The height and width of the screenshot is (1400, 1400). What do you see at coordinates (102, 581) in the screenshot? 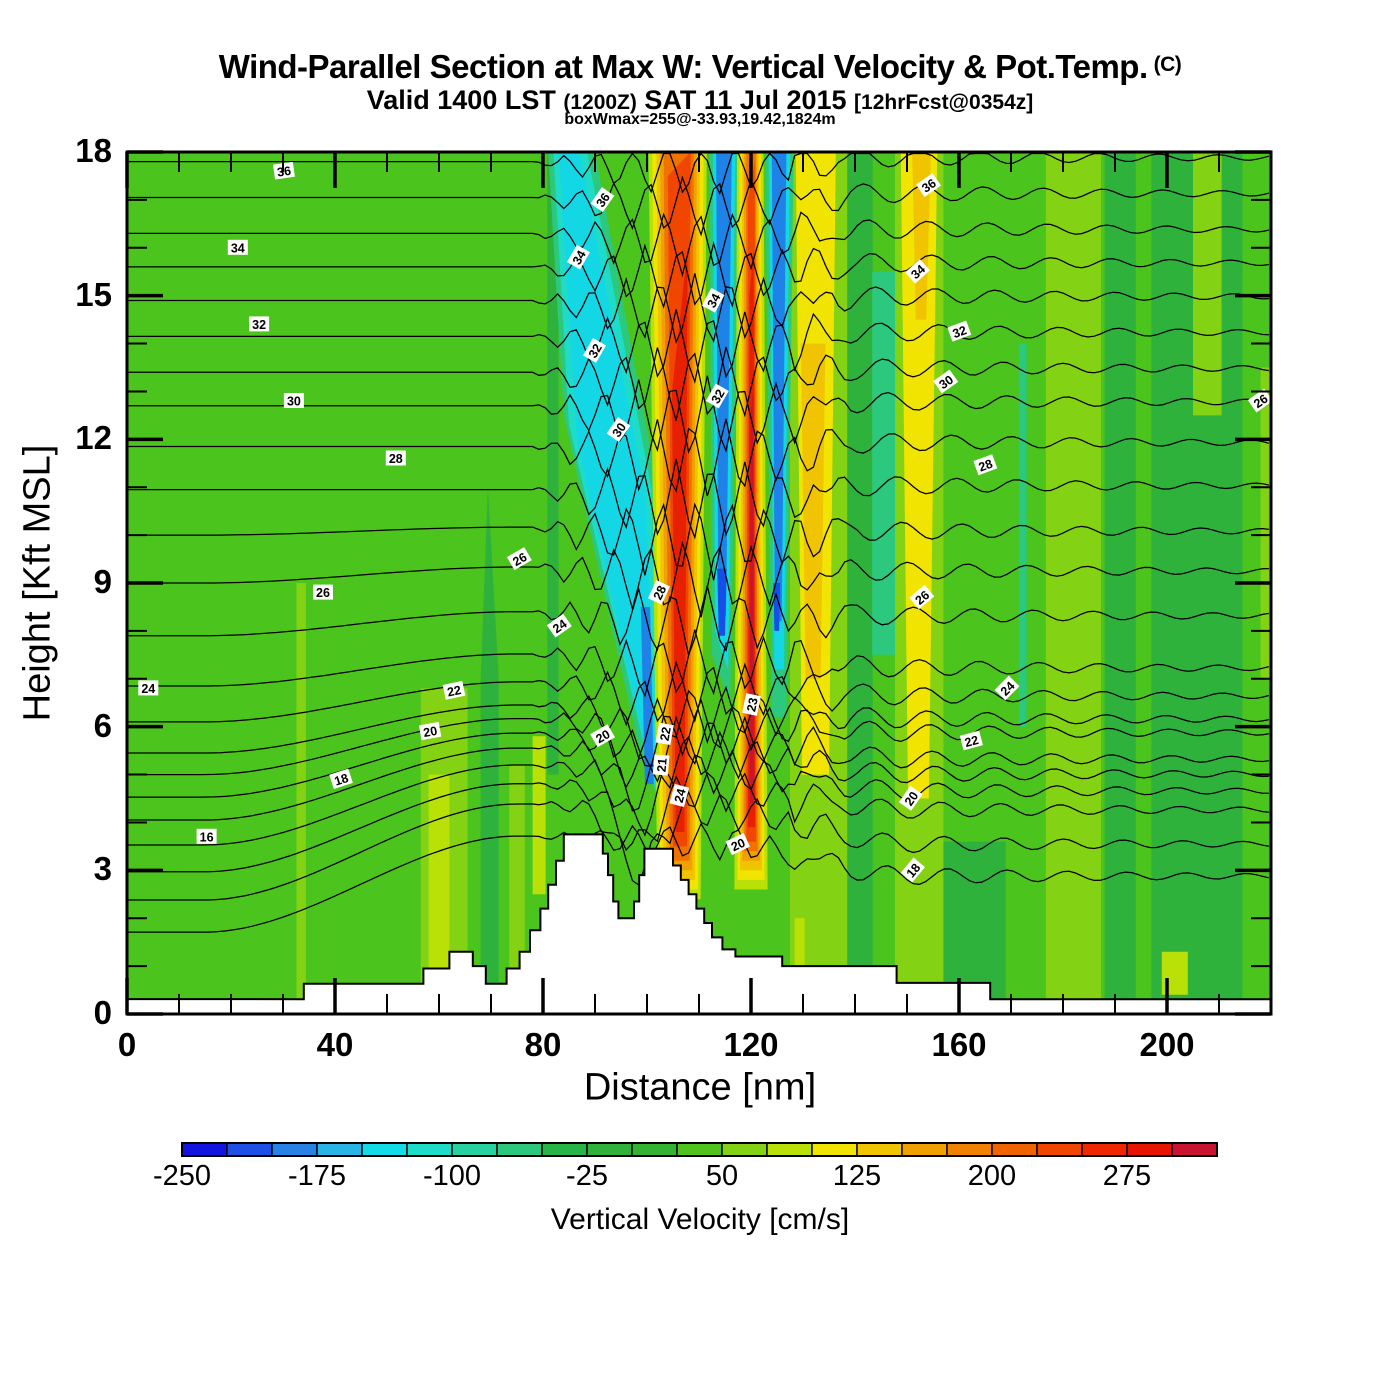
I see `y-tick-label-9: 9` at bounding box center [102, 581].